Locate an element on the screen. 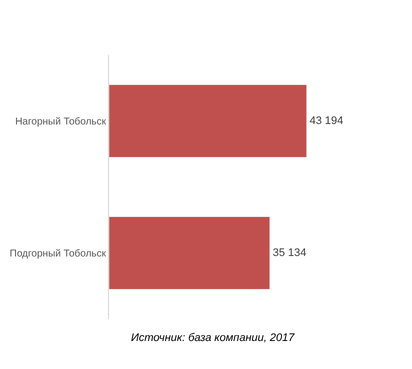 The height and width of the screenshot is (369, 412). y-tick-label: Нагорный Тобольск is located at coordinates (61, 122).